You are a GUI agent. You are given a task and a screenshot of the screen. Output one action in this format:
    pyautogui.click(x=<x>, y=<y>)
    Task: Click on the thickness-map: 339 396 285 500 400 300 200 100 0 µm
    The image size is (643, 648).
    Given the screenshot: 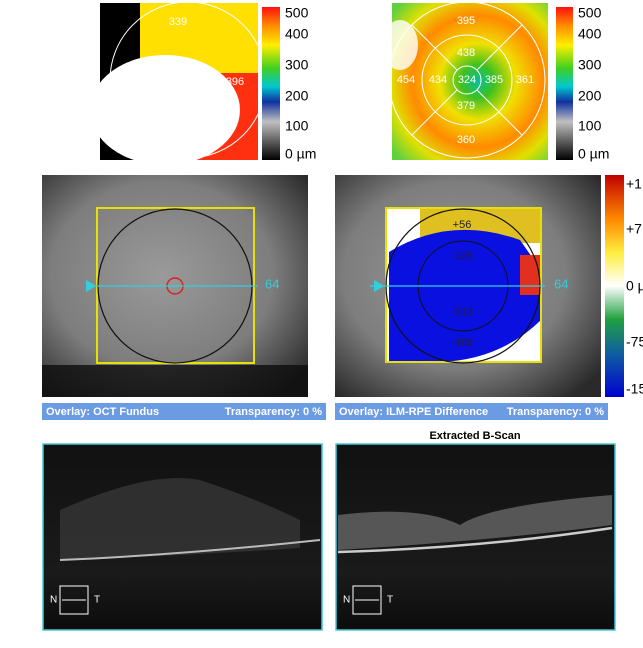 What is the action you would take?
    pyautogui.click(x=203, y=83)
    